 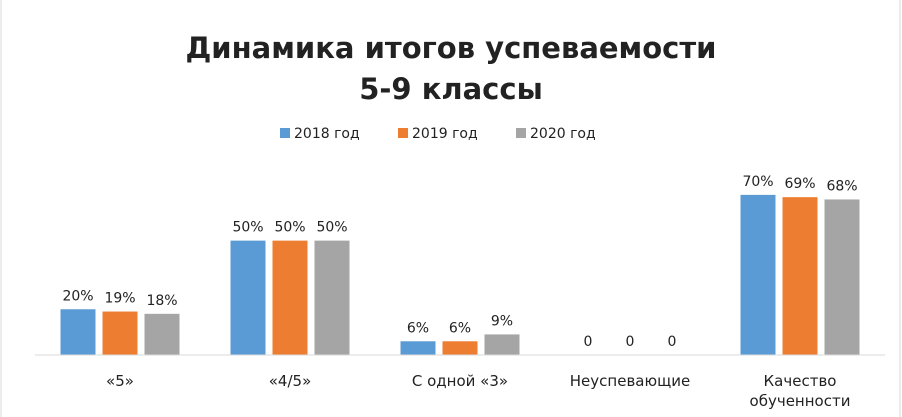 I want to click on x-tick-label-box: «5», so click(x=120, y=381).